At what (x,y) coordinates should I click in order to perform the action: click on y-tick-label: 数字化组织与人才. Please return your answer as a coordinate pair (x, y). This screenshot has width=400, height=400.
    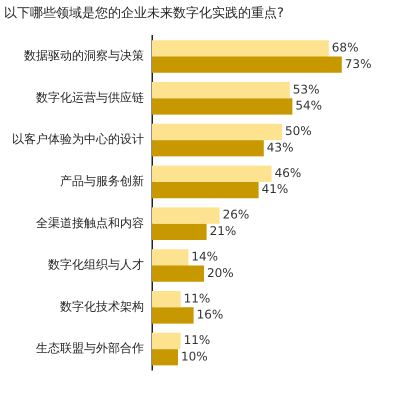
    Looking at the image, I should click on (96, 265).